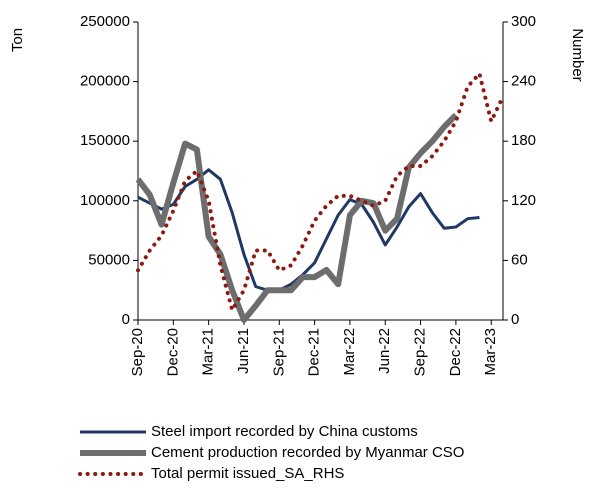 This screenshot has width=590, height=492. What do you see at coordinates (126, 319) in the screenshot?
I see `y-tick-label: 0` at bounding box center [126, 319].